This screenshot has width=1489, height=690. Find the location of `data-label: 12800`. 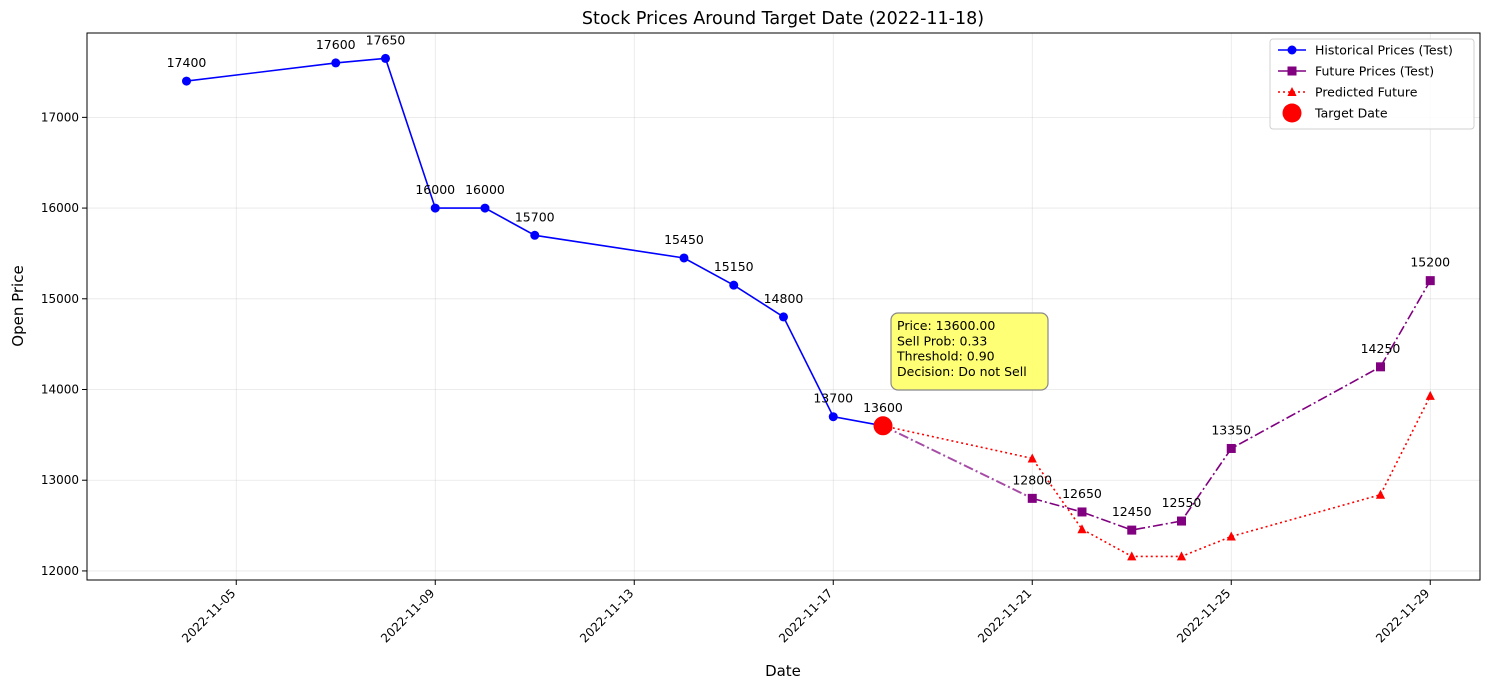

data-label: 12800 is located at coordinates (1032, 479).